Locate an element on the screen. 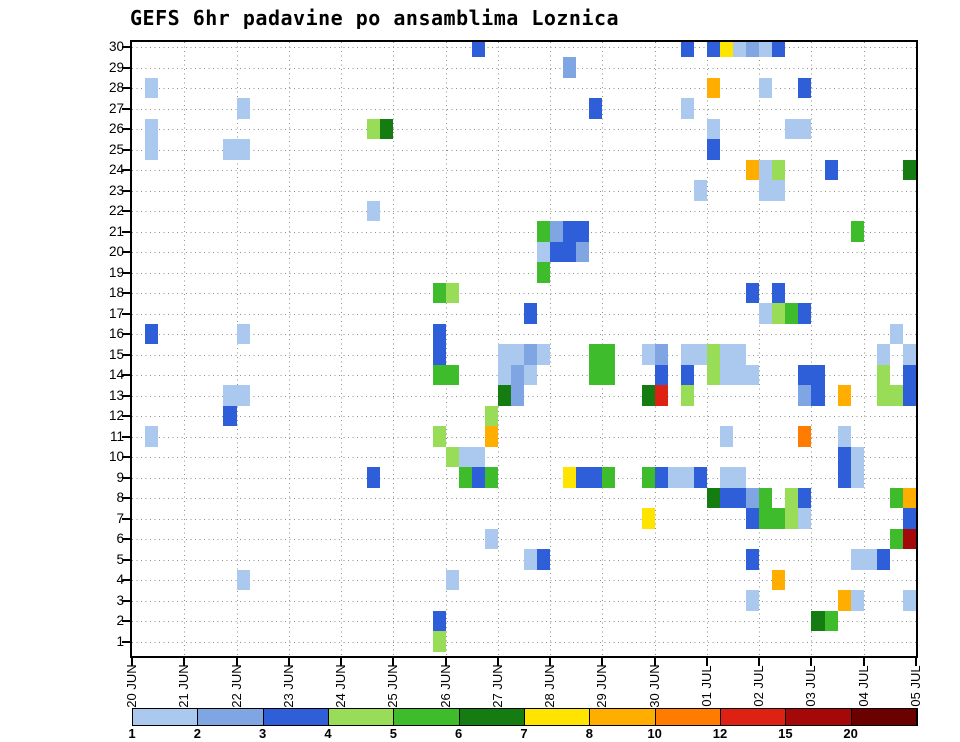 Image resolution: width=960 pixels, height=742 pixels. y-tick-label: 14 is located at coordinates (116, 374).